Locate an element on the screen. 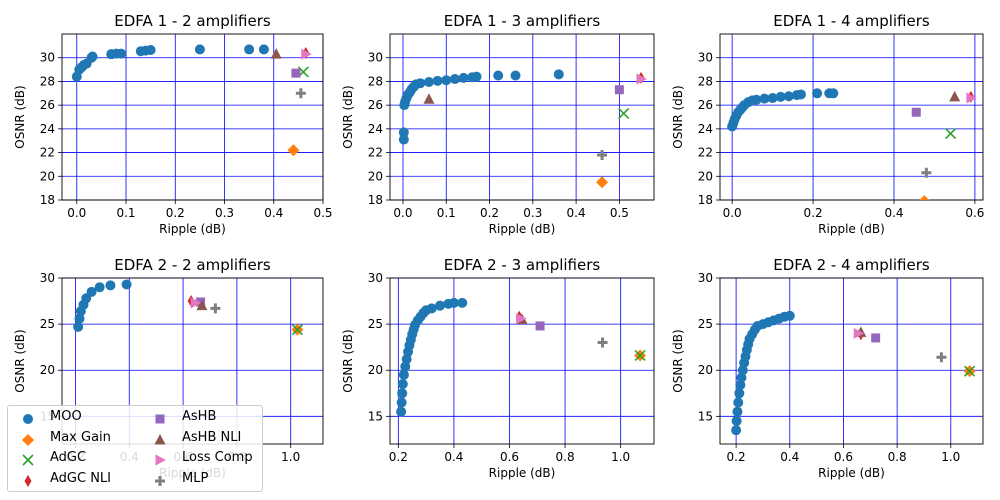  x-tick-label: 0.5 is located at coordinates (322, 213).